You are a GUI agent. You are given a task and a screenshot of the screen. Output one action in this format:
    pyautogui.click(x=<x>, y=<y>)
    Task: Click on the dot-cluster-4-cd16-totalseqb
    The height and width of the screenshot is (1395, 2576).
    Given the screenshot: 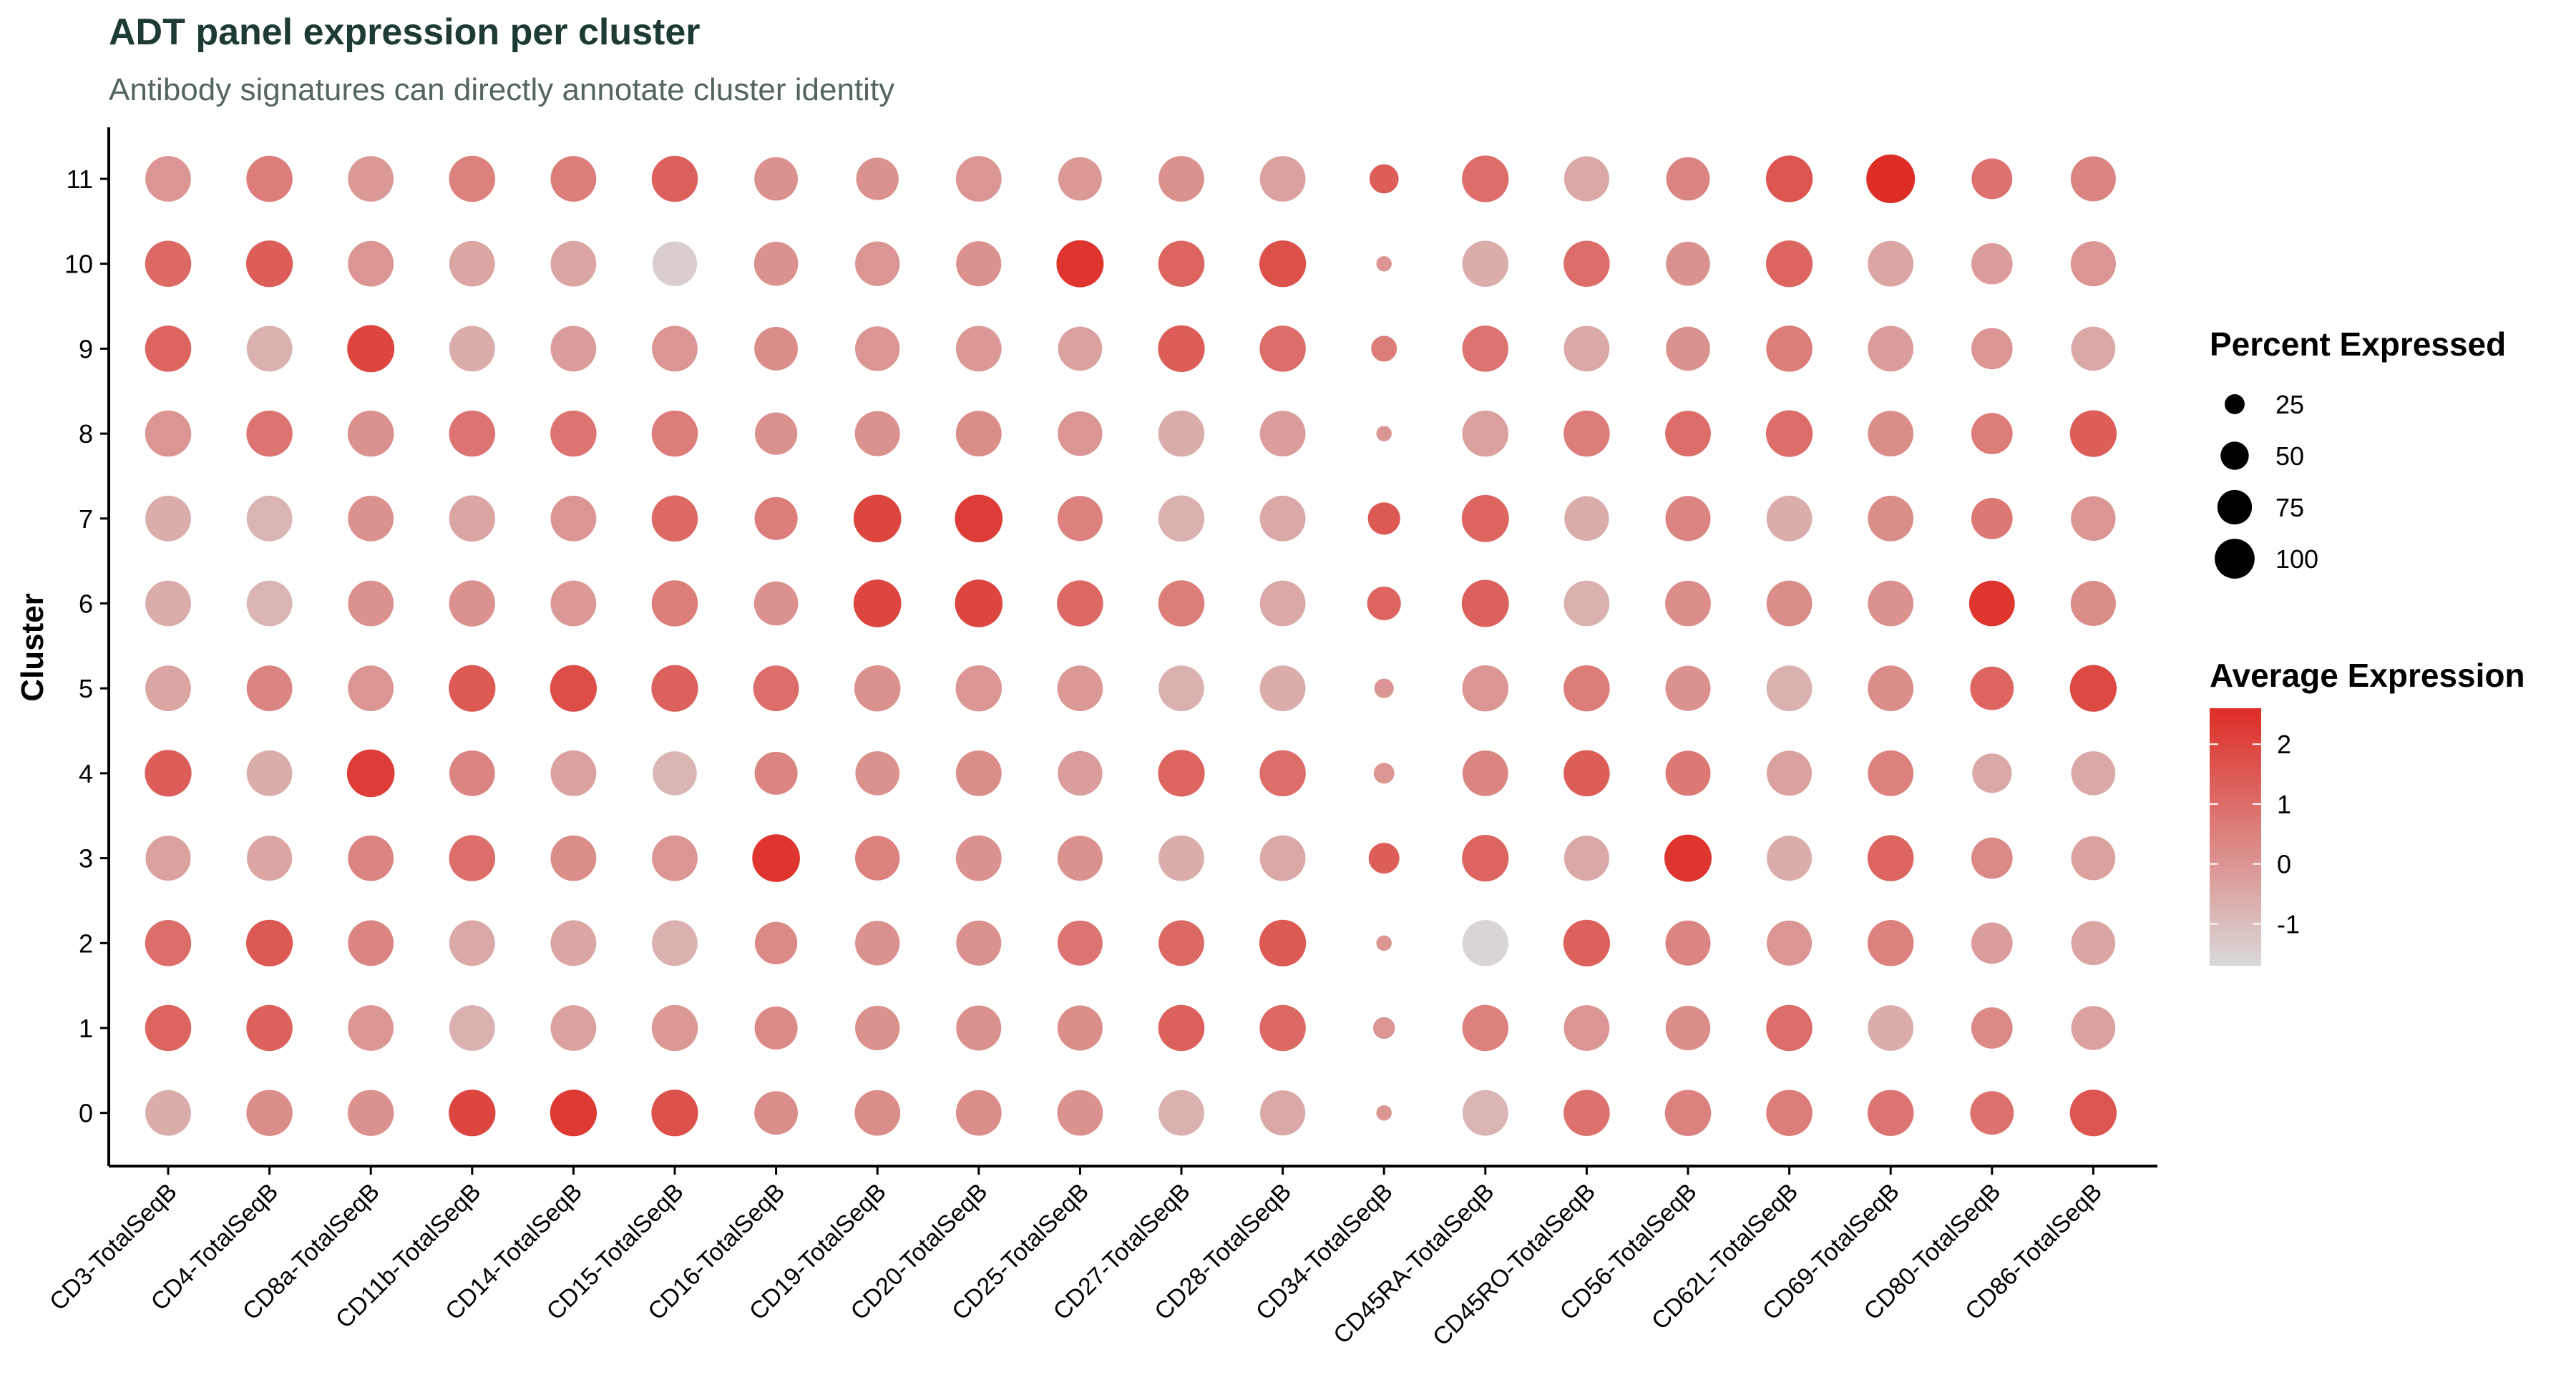 What is the action you would take?
    pyautogui.click(x=776, y=773)
    